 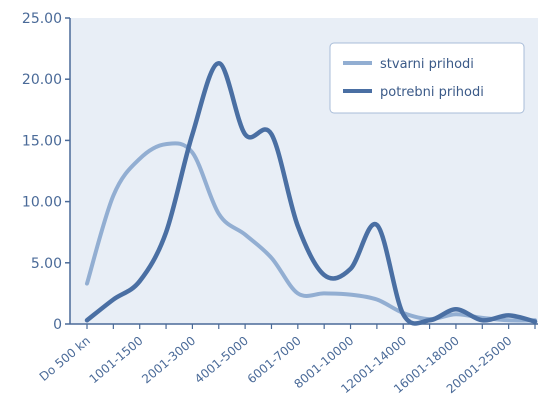 I want to click on y-tick-label: 25.00, so click(x=42, y=19).